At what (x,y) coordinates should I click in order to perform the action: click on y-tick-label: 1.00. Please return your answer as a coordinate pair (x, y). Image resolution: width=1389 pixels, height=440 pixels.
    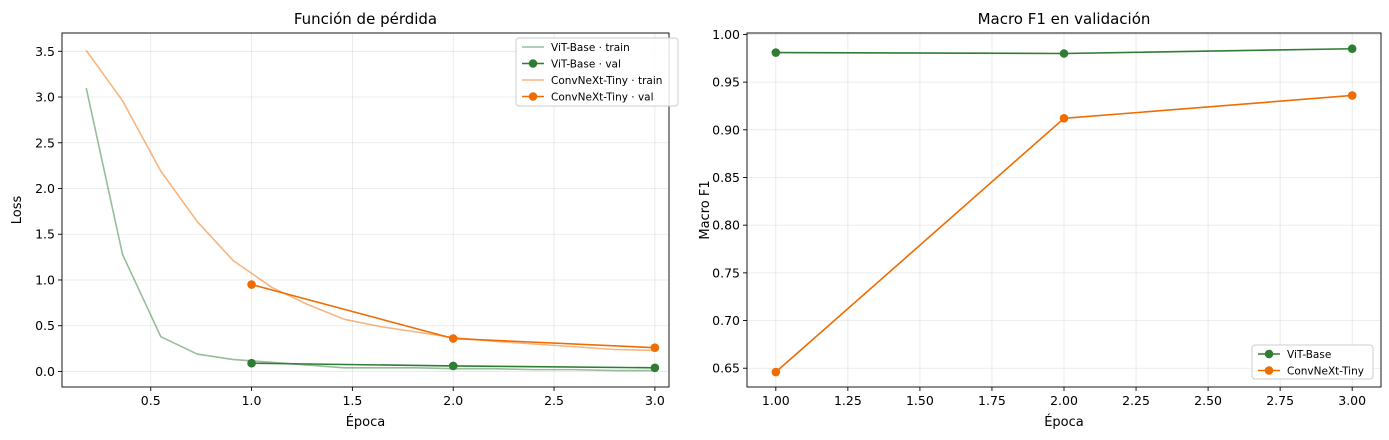
    Looking at the image, I should click on (726, 34).